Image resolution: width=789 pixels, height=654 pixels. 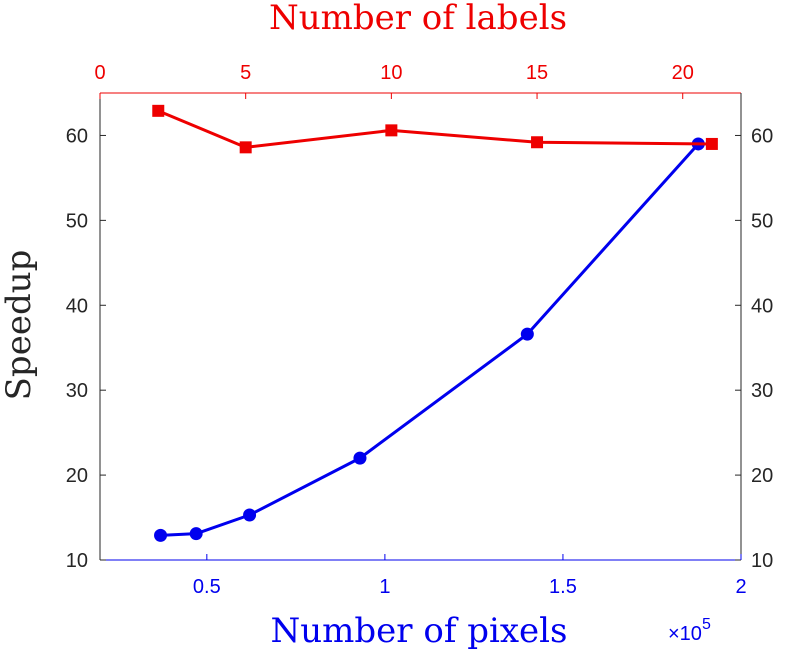 What do you see at coordinates (77, 221) in the screenshot?
I see `y-tick-label-left: 50` at bounding box center [77, 221].